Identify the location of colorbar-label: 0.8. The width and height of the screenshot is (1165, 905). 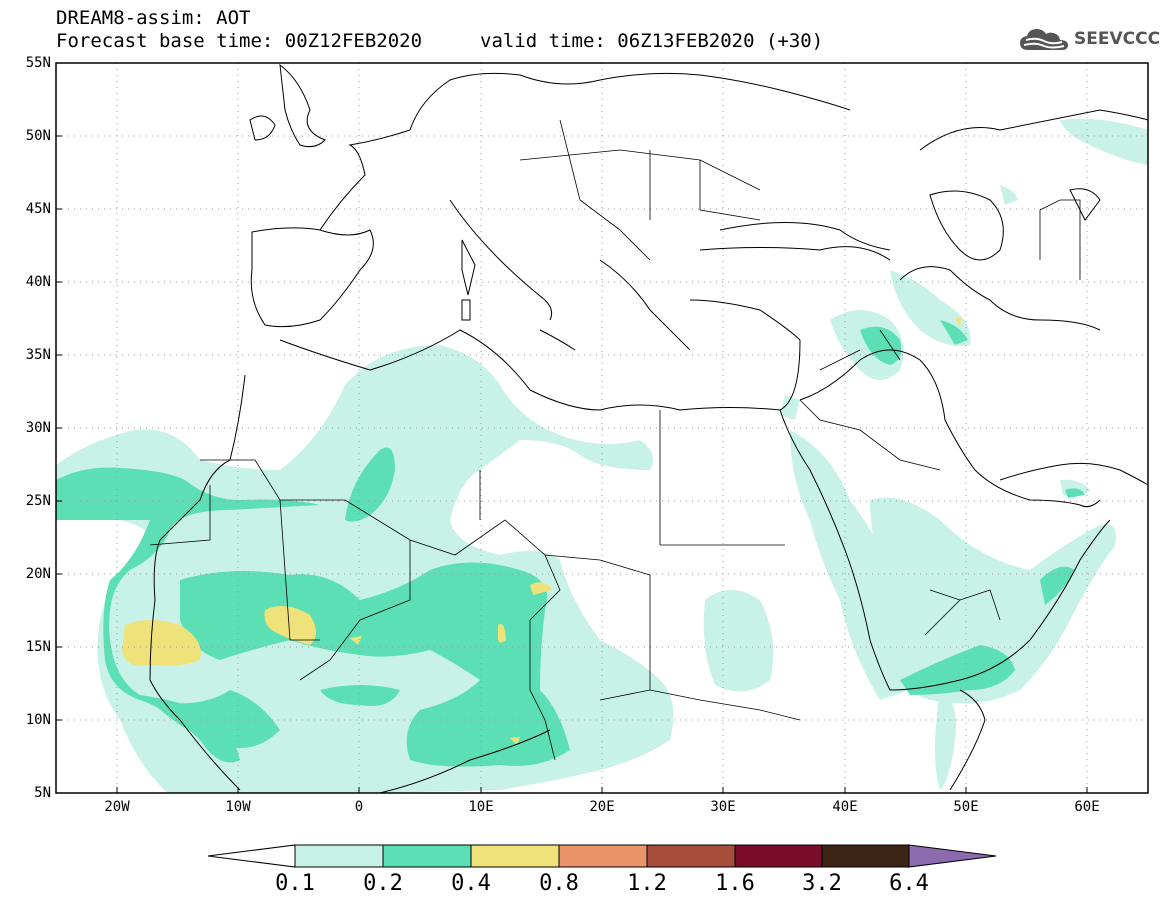
(559, 883).